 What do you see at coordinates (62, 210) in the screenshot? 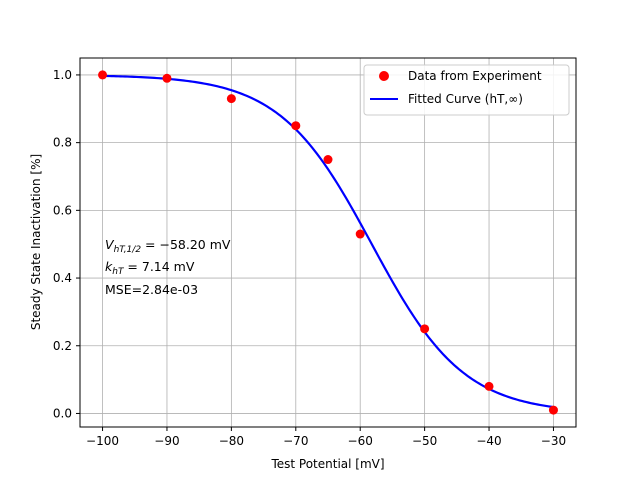
I see `y-tick-label: 0.6` at bounding box center [62, 210].